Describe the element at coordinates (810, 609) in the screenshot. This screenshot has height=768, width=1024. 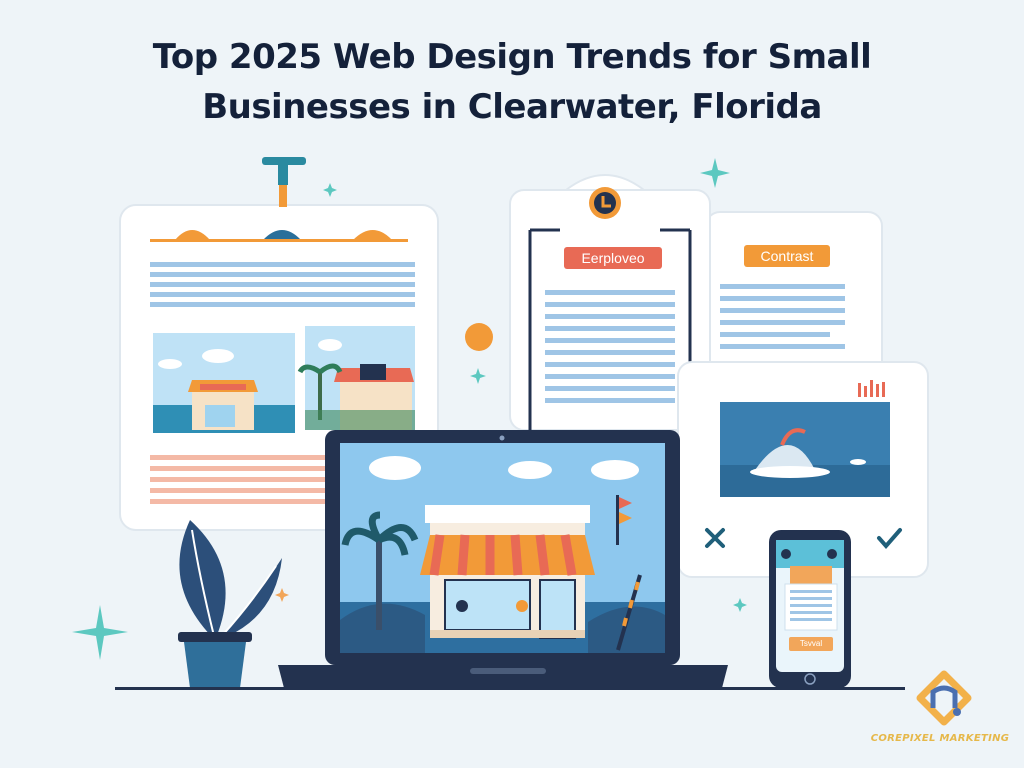
I see `smartphone` at that location.